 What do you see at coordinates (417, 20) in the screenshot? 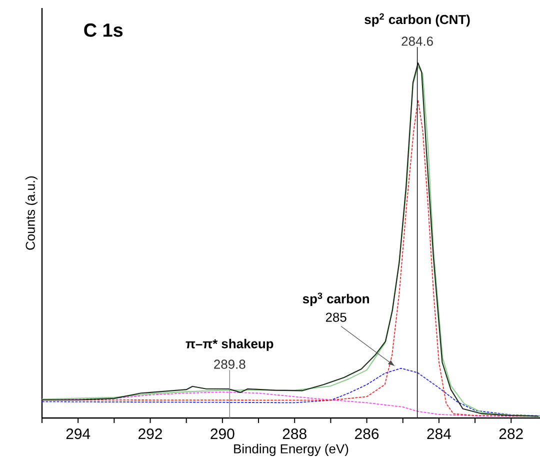
I see `annotation: sp$^{2}$ carbon (CNT)` at bounding box center [417, 20].